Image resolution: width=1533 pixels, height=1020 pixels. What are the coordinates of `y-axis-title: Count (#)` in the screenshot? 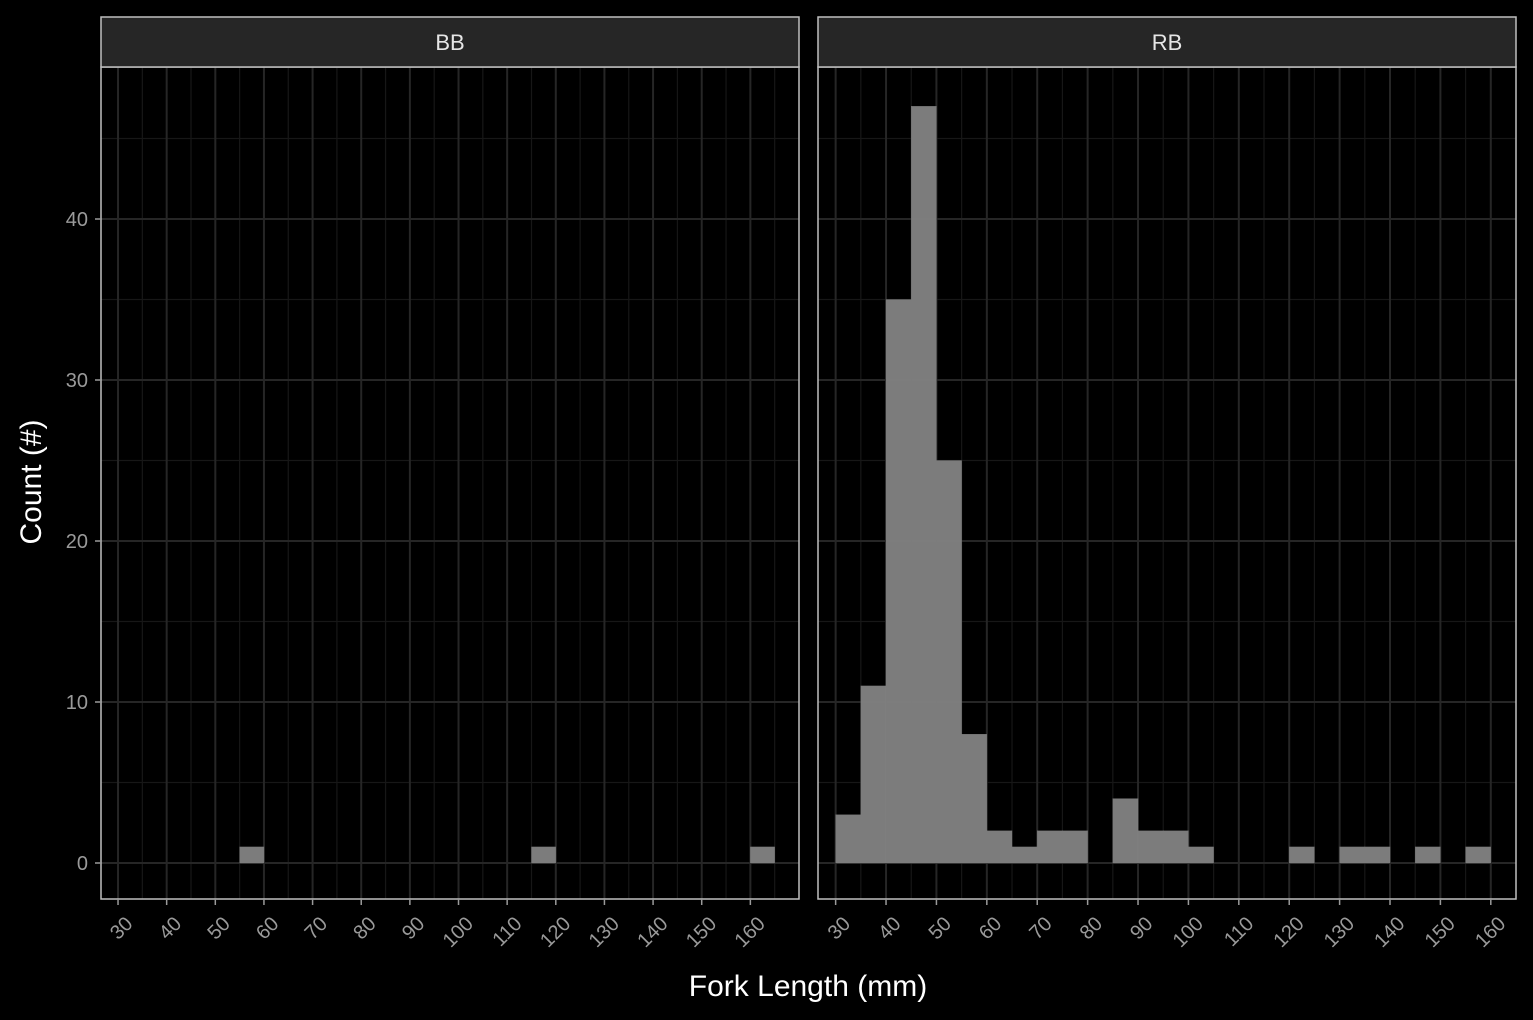 It's located at (31, 481).